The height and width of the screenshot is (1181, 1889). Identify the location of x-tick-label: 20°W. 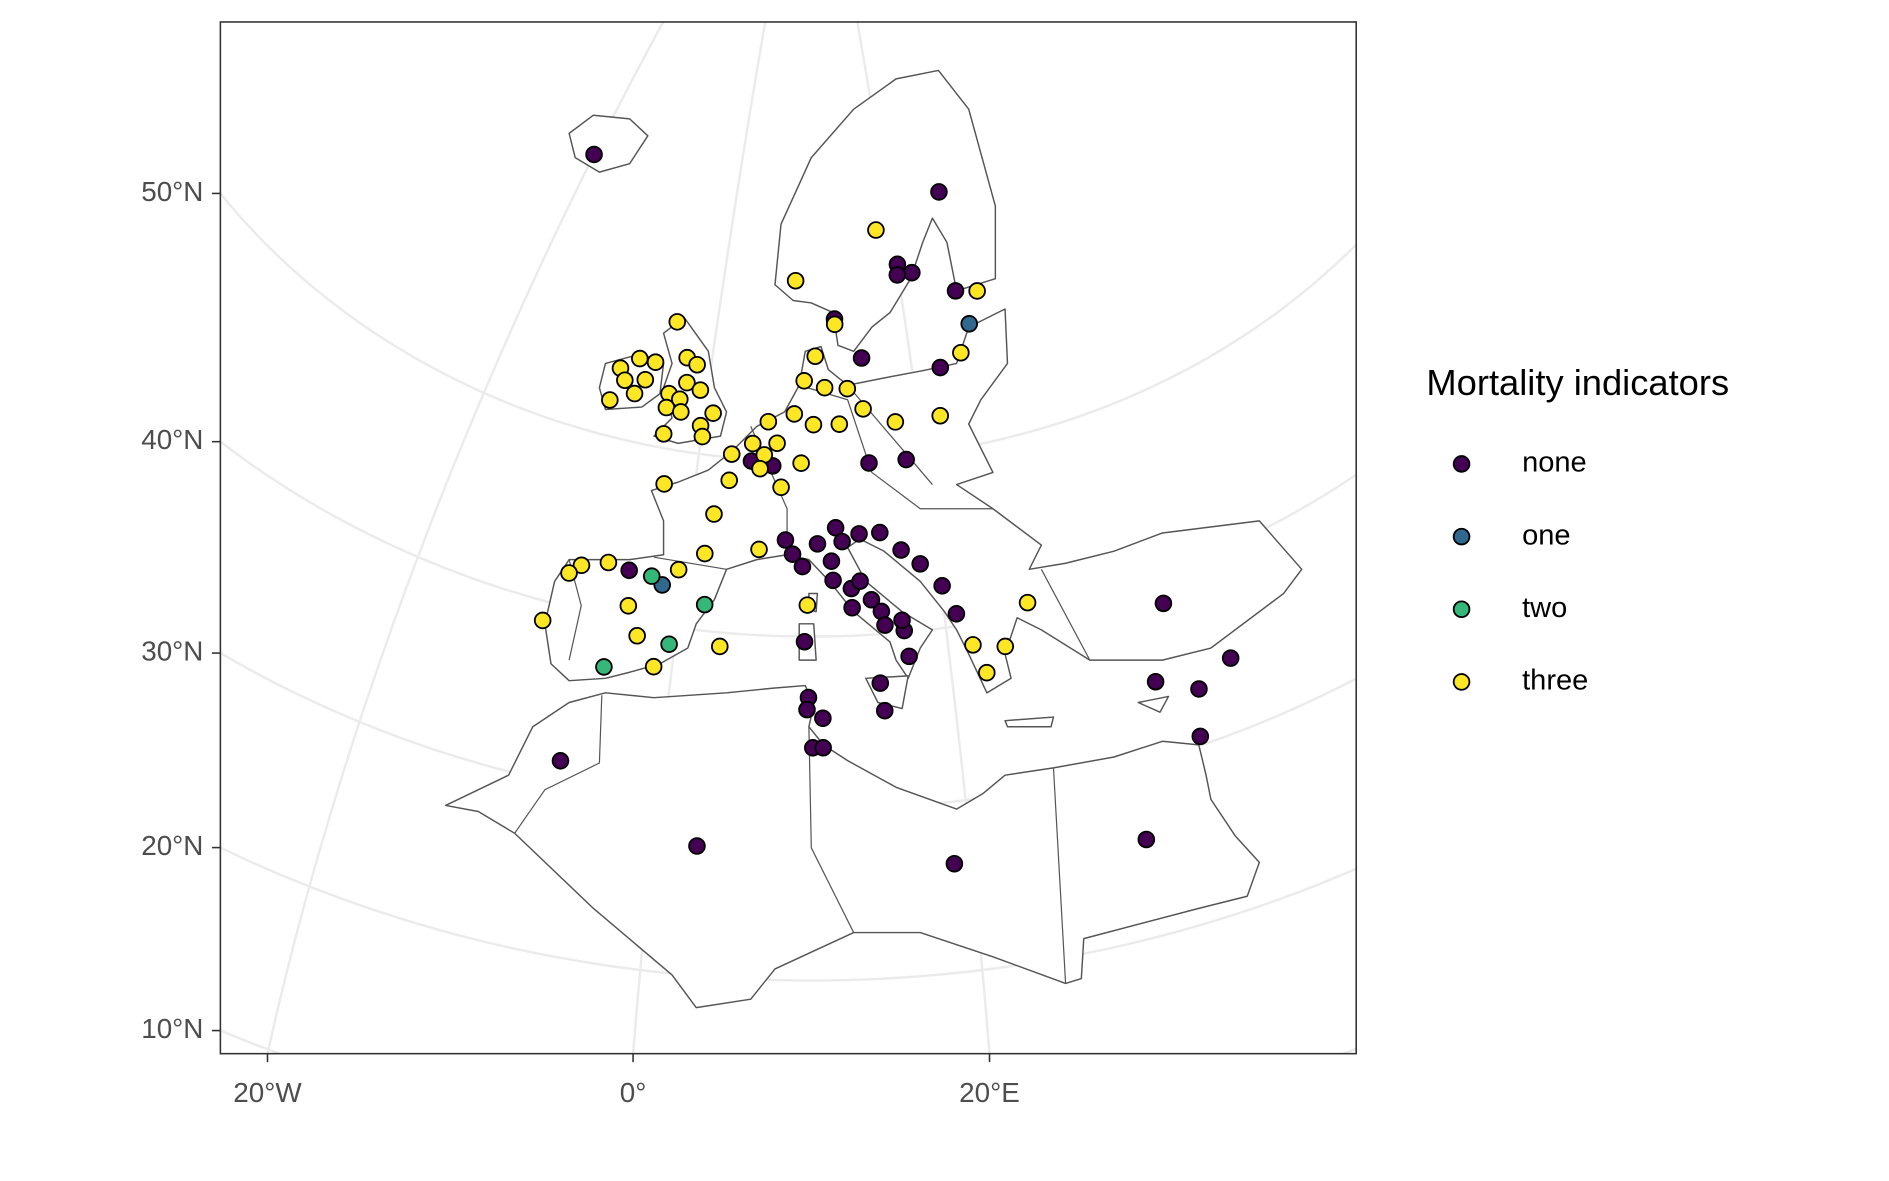
(267, 1092).